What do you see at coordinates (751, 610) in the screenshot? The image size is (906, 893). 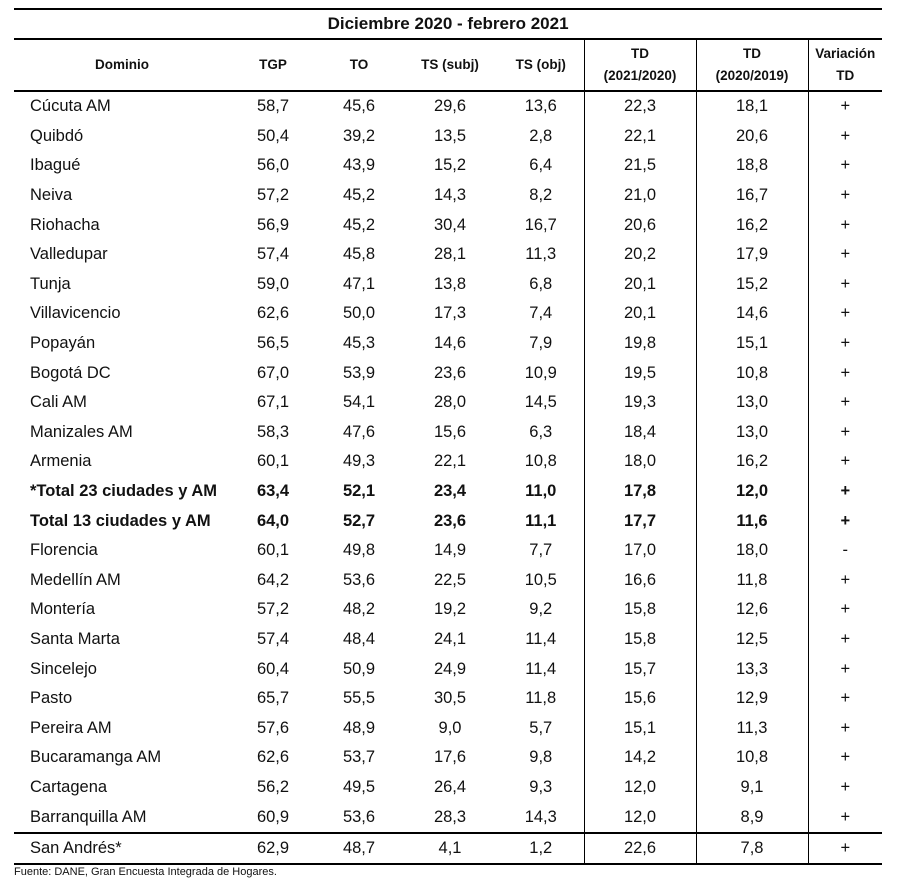 I see `cell-td-2020-2019: 12,6` at bounding box center [751, 610].